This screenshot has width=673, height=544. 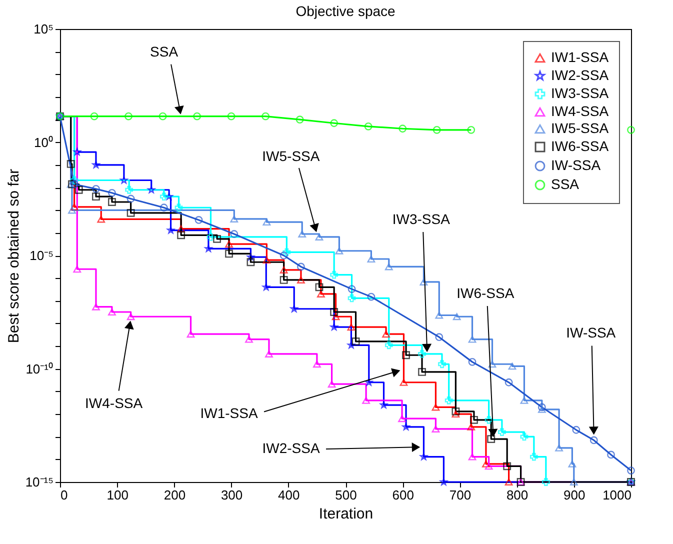 What do you see at coordinates (164, 51) in the screenshot?
I see `annotation: SSA` at bounding box center [164, 51].